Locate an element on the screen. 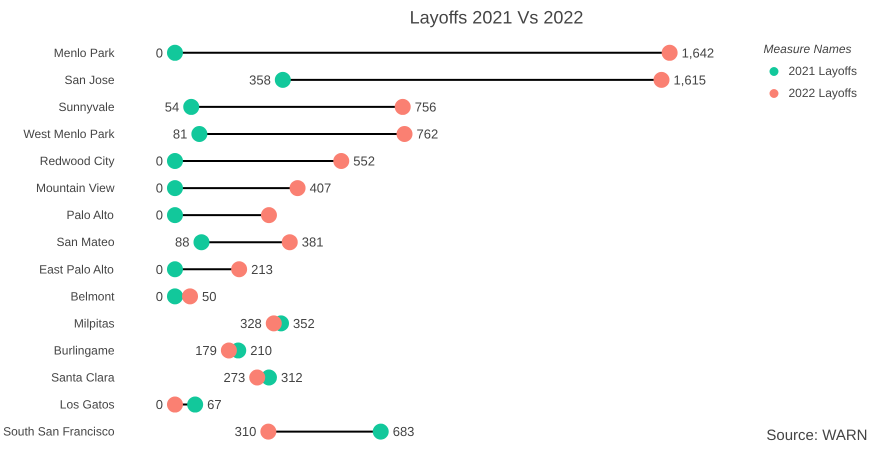  data-label: 352 is located at coordinates (304, 323).